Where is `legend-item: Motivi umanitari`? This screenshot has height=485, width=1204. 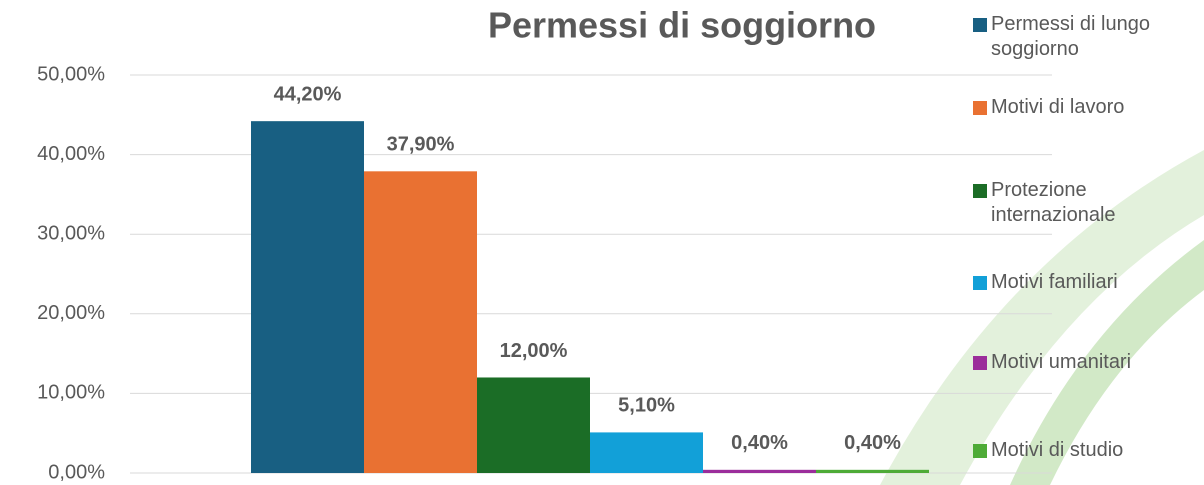
legend-item: Motivi umanitari is located at coordinates (1073, 362).